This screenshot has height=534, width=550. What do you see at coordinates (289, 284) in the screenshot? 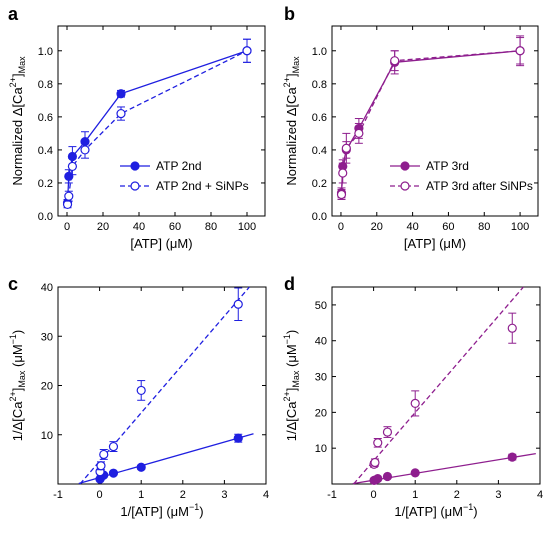
I see `panel-label-d: d` at bounding box center [289, 284].